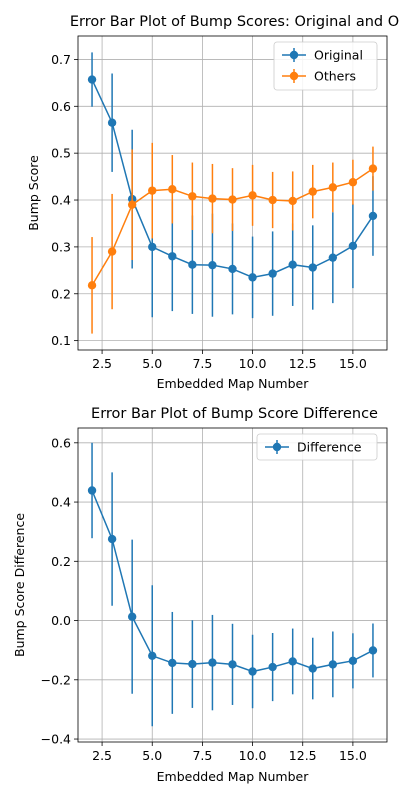  What do you see at coordinates (56, 679) in the screenshot?
I see `y-tick-label: −0.2` at bounding box center [56, 679].